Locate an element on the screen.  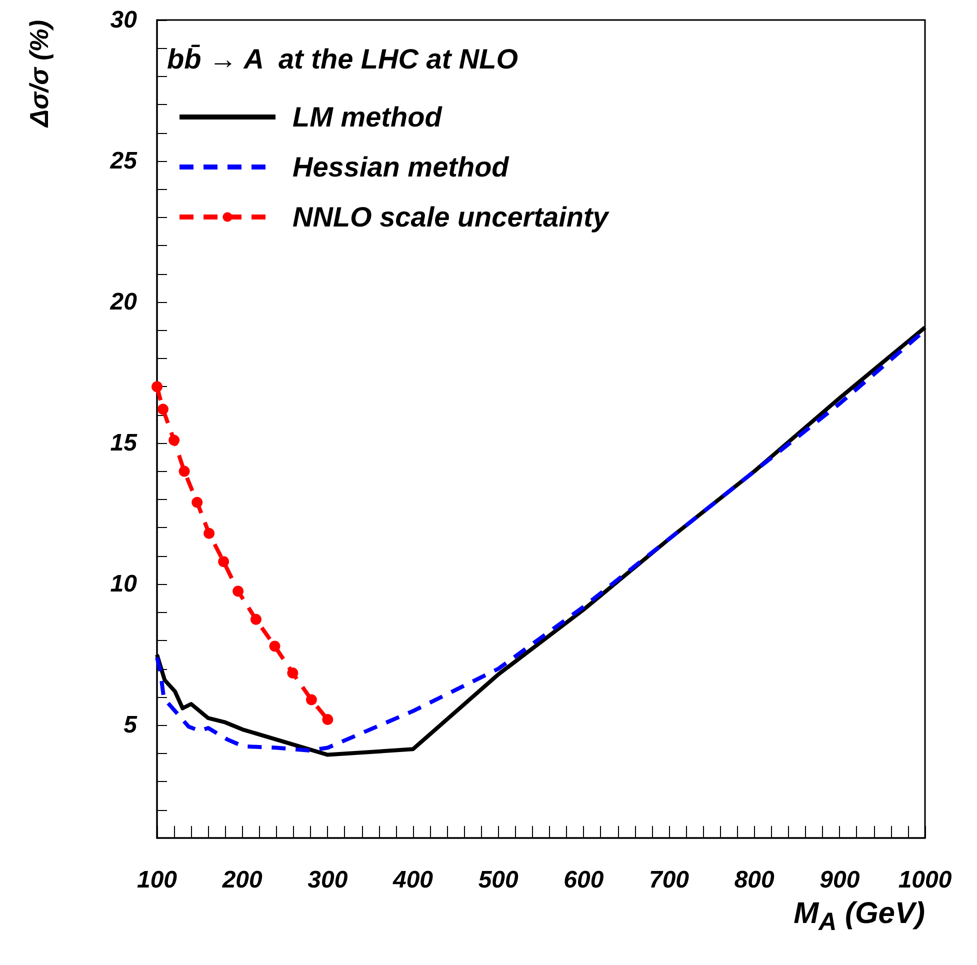
text: bb̄ → A at the LHC at NLO is located at coordinates (342, 59).